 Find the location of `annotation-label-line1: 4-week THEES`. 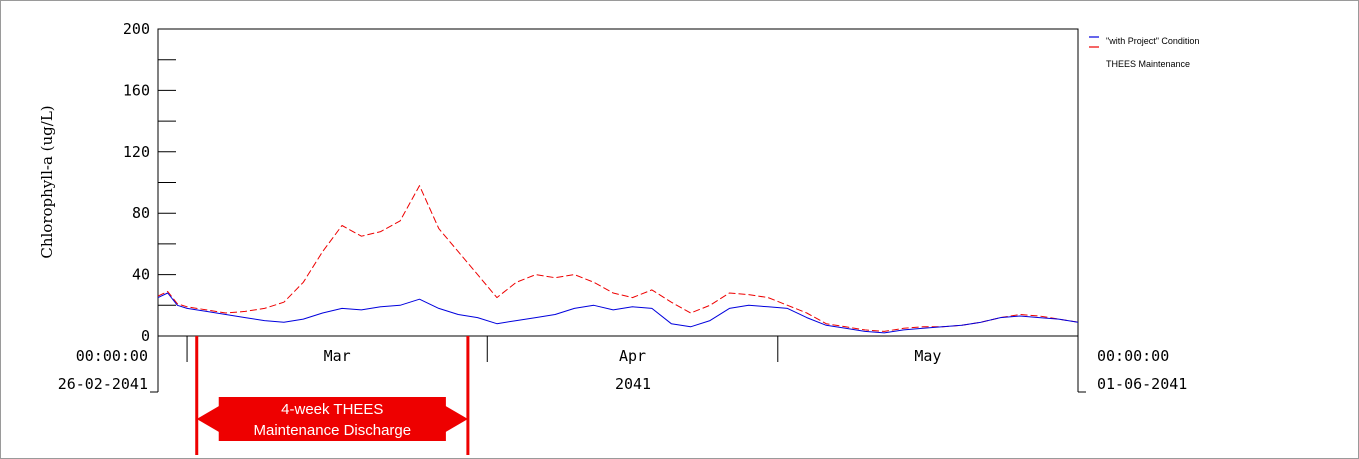

annotation-label-line1: 4-week THEES is located at coordinates (332, 409).